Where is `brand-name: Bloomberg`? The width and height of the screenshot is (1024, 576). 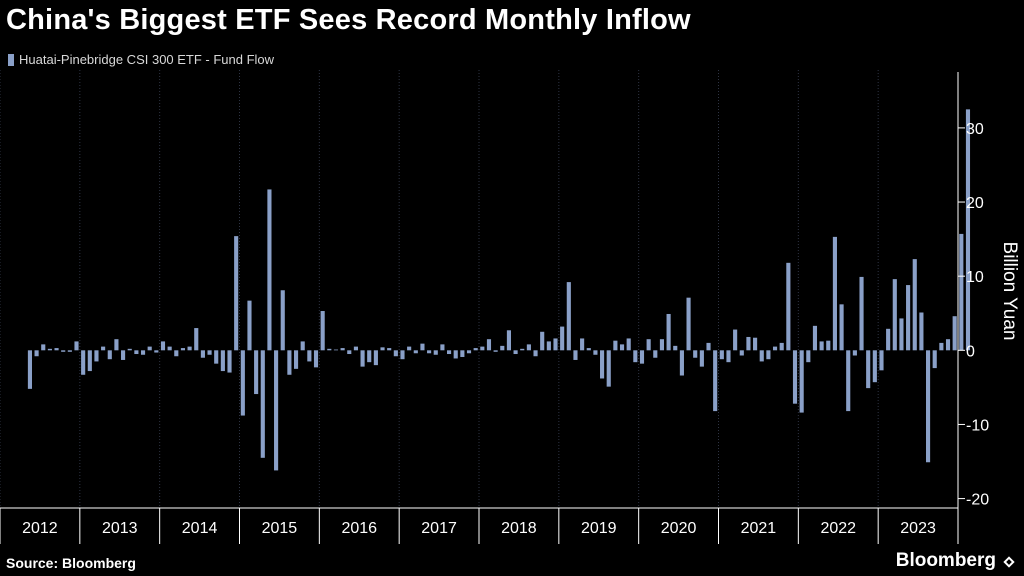 brand-name: Bloomberg is located at coordinates (945, 560).